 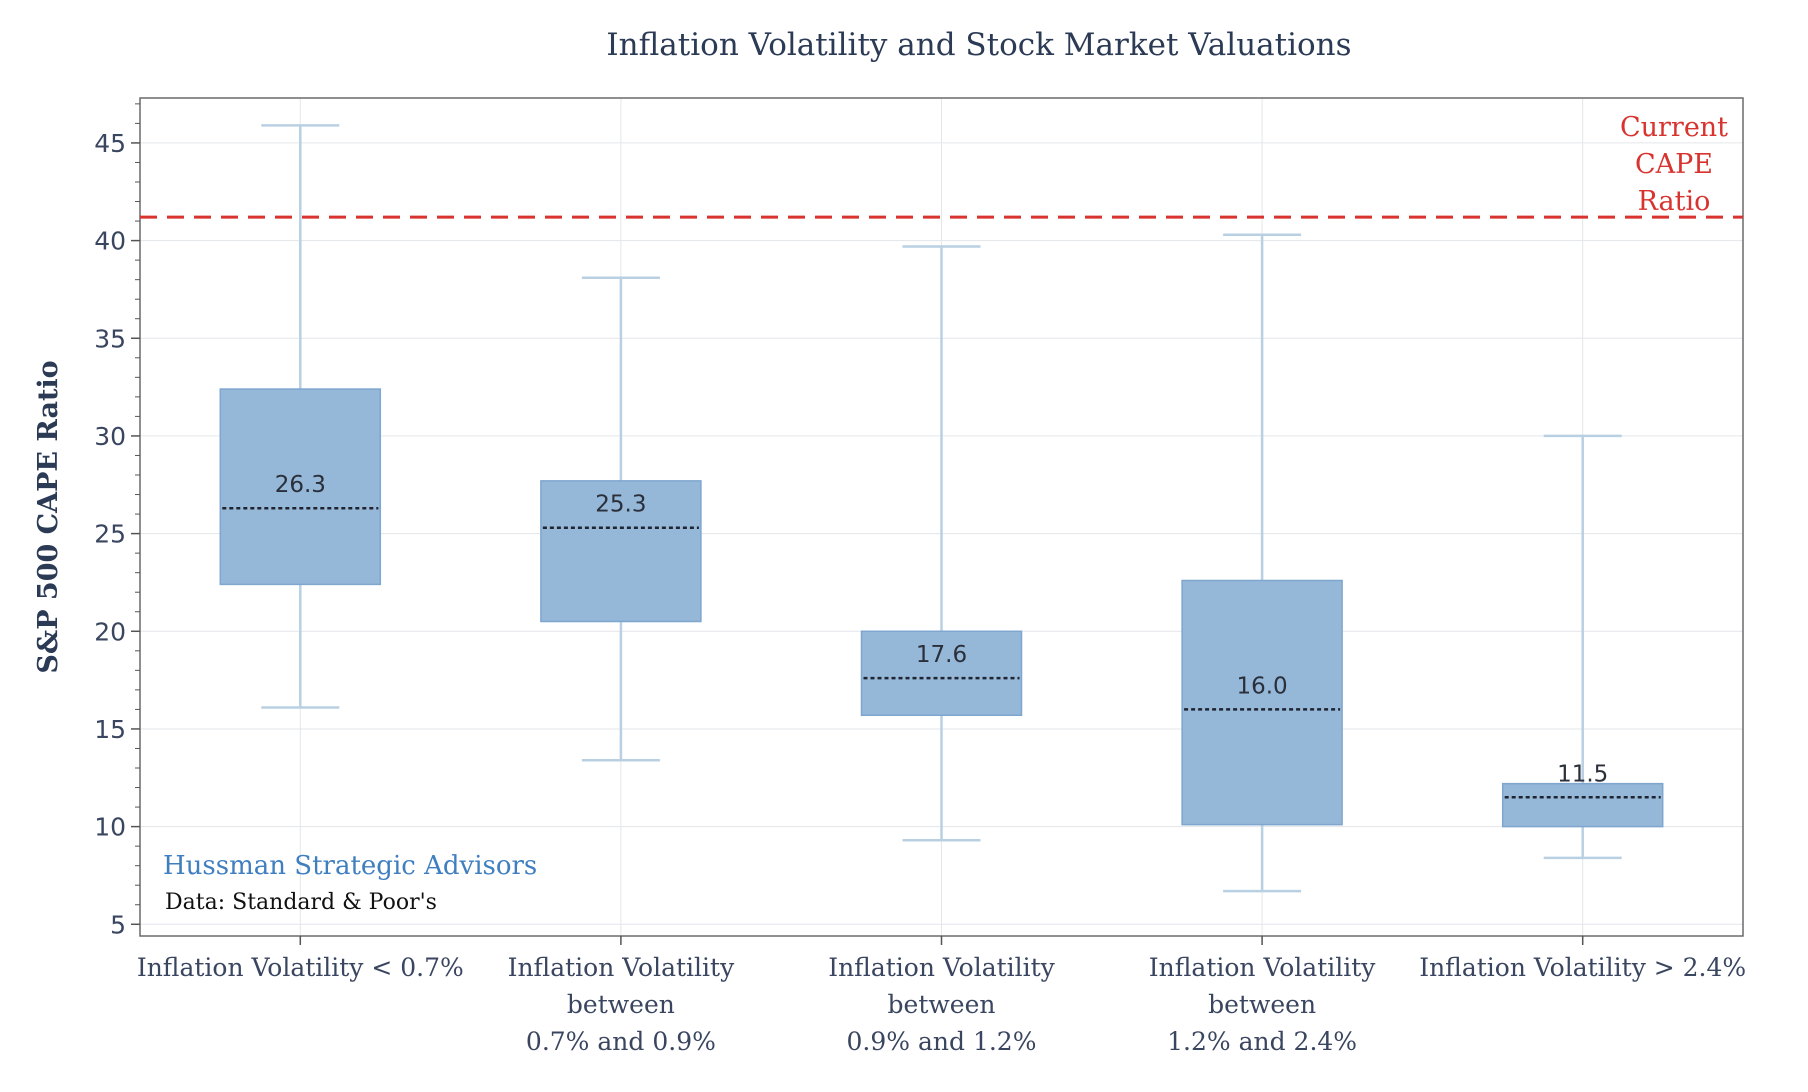 I want to click on y-tick-label: 45, so click(x=110, y=143).